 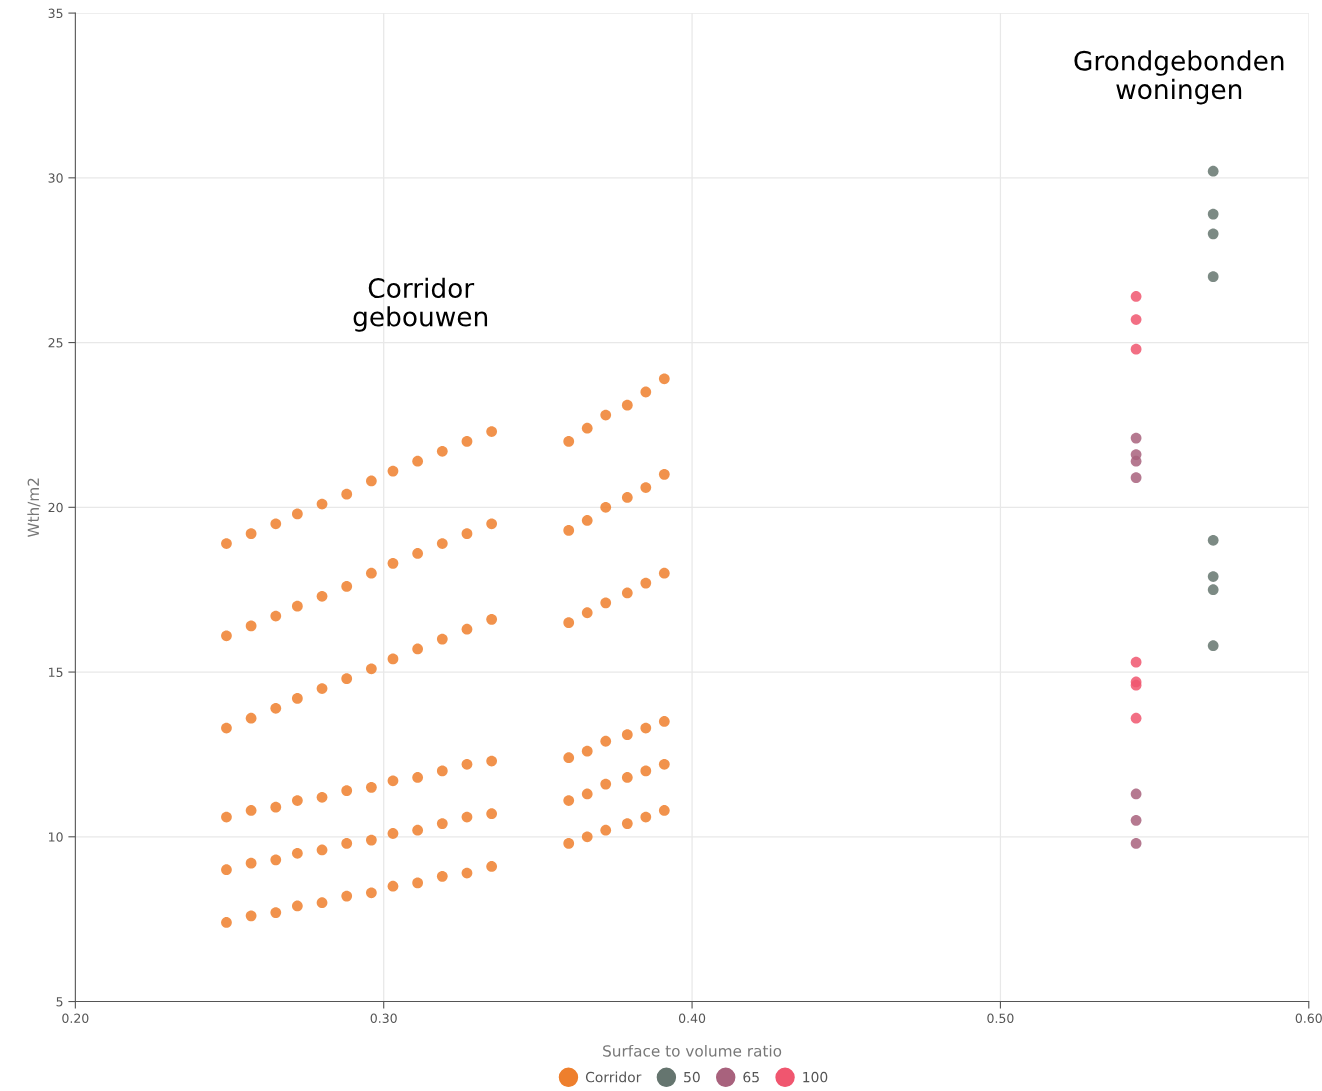 I want to click on x-axis-title: Surface to volume ratio, so click(x=692, y=1050).